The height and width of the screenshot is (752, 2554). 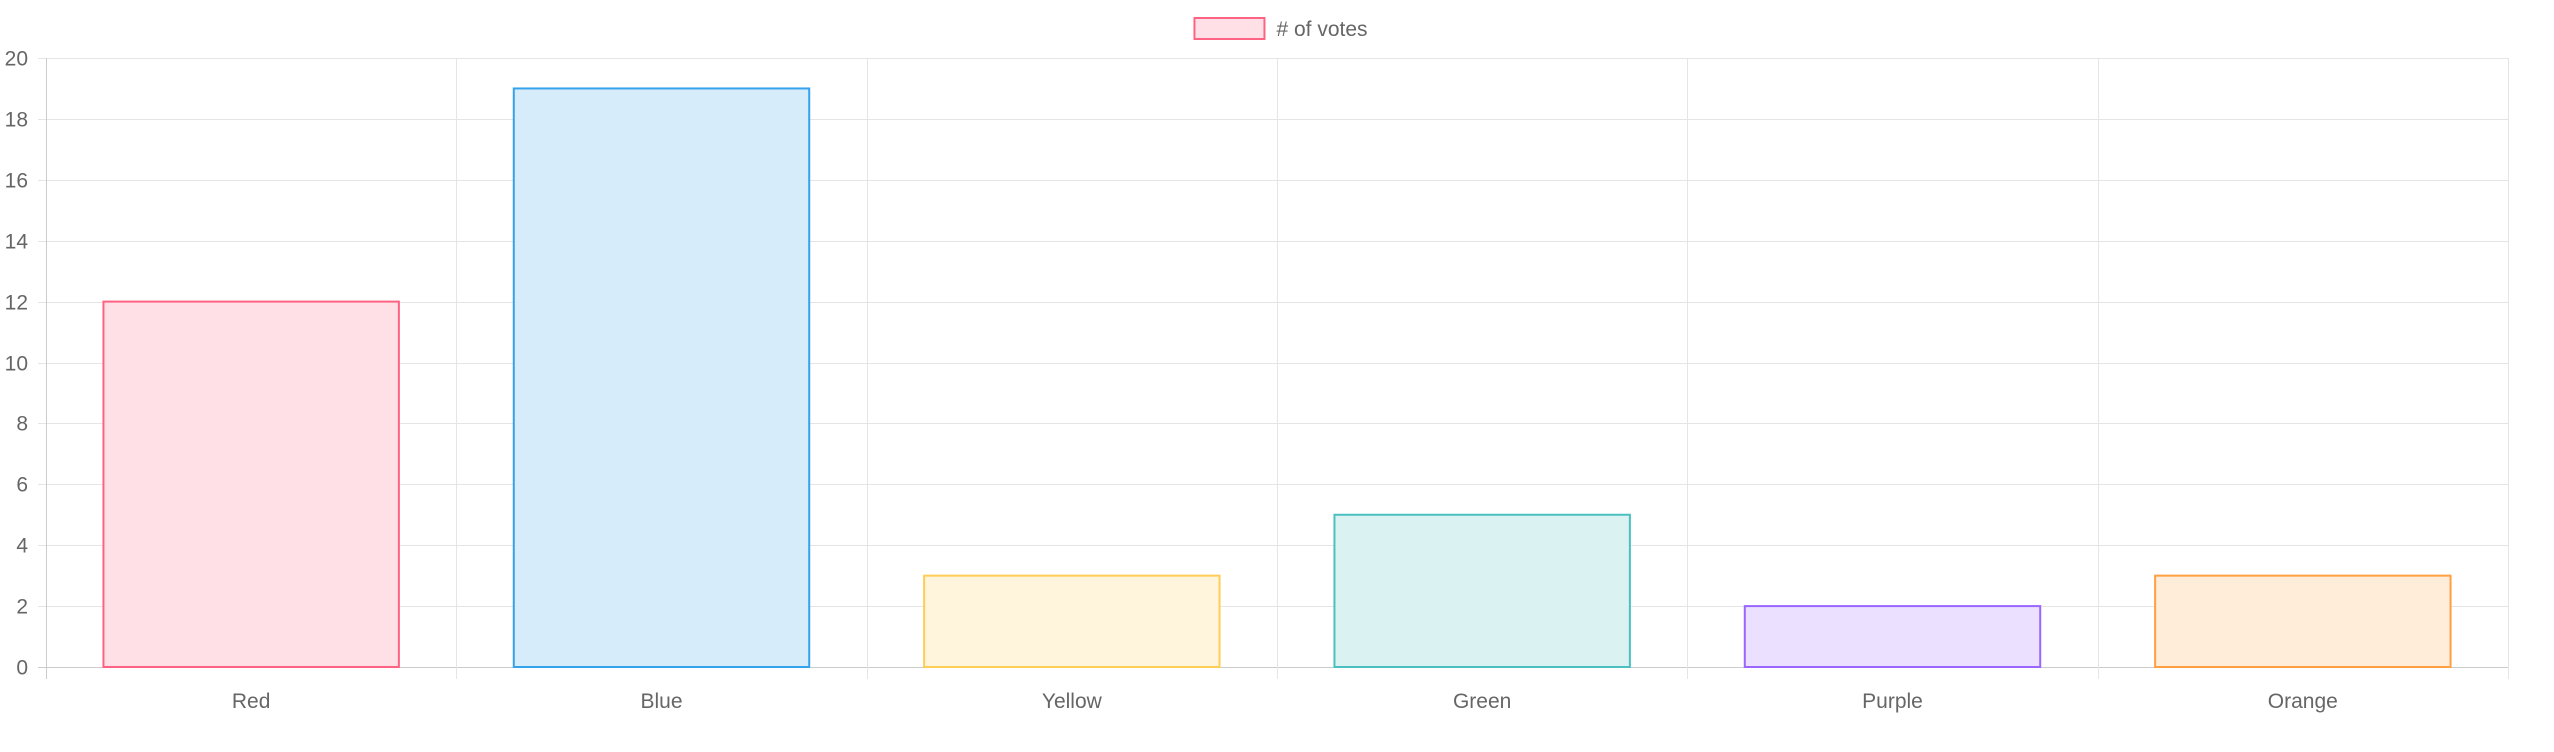 What do you see at coordinates (17, 242) in the screenshot?
I see `y-tick-label: 14` at bounding box center [17, 242].